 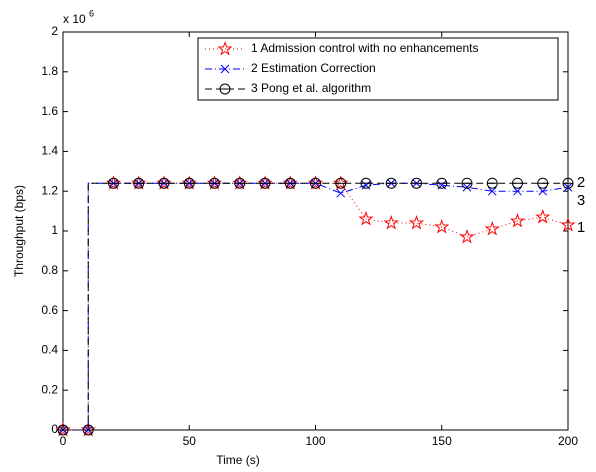 I want to click on y-tick-label: 1.2, so click(x=49, y=190).